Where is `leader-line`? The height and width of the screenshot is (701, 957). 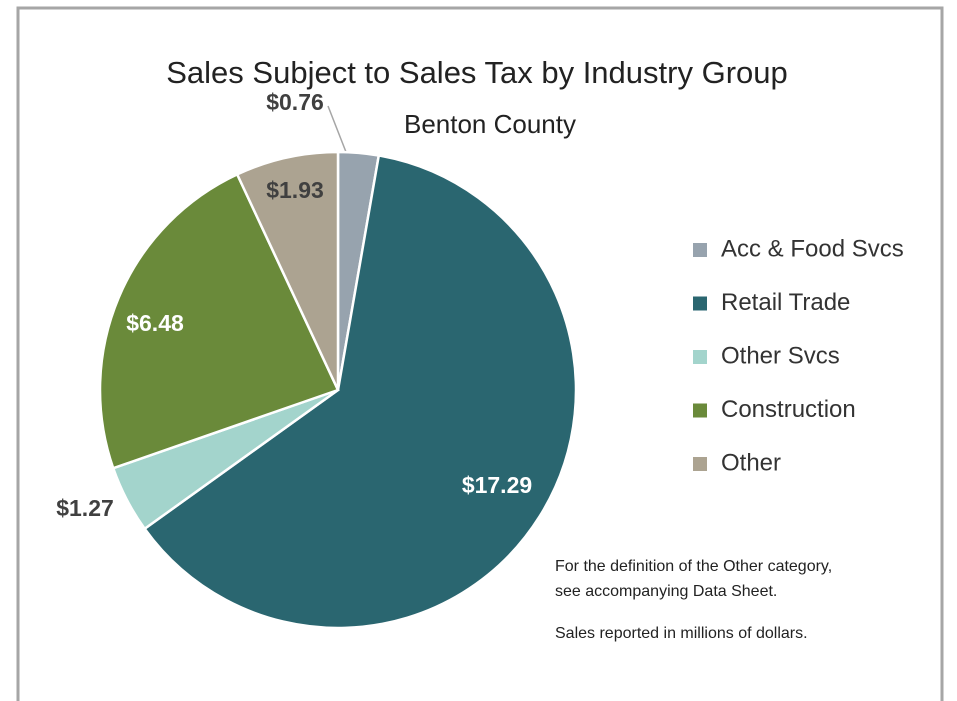 leader-line is located at coordinates (337, 129).